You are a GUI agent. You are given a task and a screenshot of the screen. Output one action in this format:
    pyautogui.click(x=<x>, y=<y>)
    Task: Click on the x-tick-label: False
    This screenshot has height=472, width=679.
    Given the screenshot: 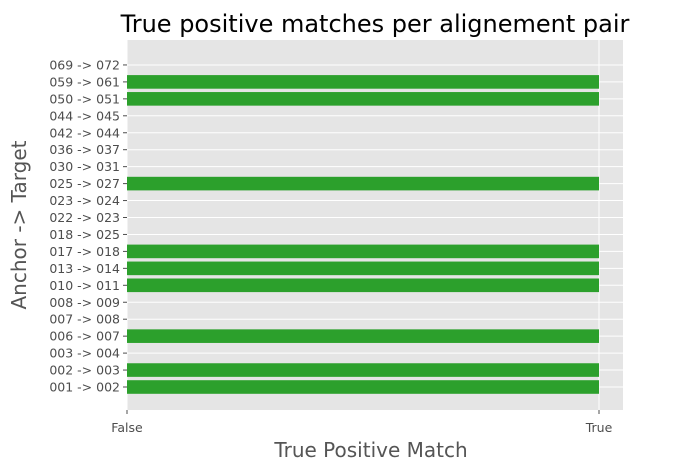 What is the action you would take?
    pyautogui.click(x=127, y=427)
    